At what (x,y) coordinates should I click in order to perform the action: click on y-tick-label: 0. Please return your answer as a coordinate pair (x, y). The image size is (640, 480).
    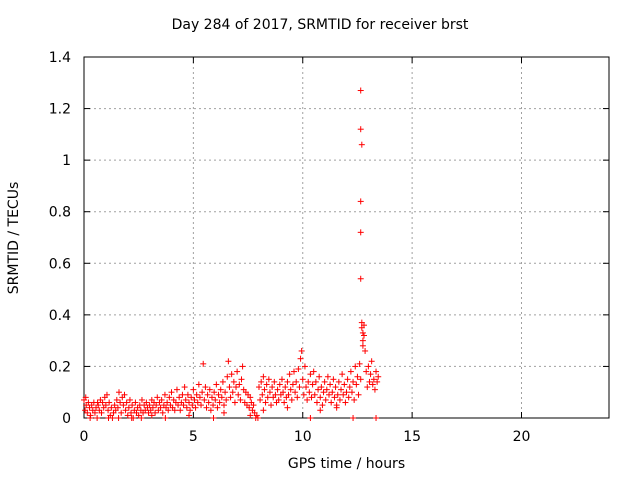
    Looking at the image, I should click on (66, 419).